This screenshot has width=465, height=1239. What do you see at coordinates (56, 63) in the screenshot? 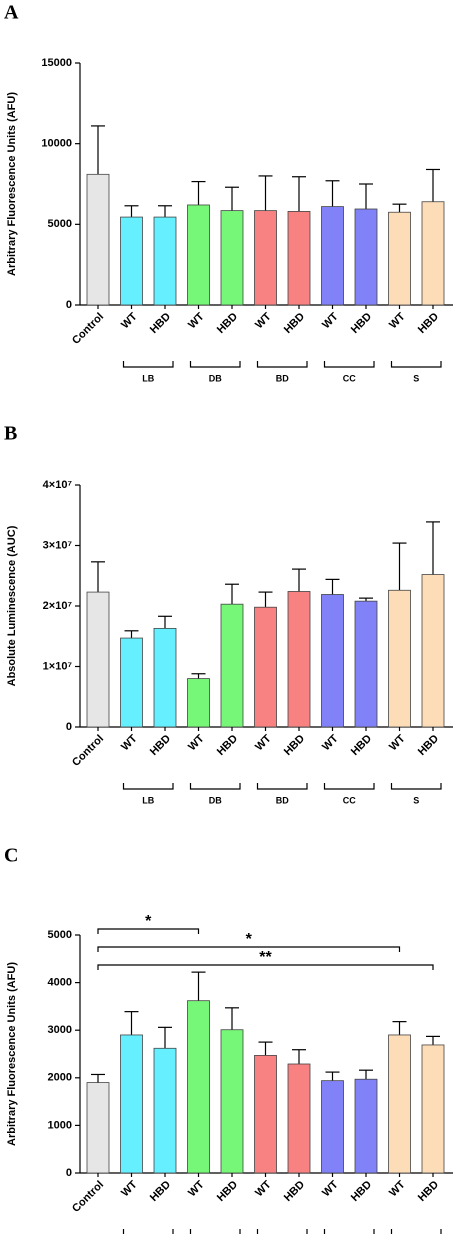
I see `y-tick-label: 15000` at bounding box center [56, 63].